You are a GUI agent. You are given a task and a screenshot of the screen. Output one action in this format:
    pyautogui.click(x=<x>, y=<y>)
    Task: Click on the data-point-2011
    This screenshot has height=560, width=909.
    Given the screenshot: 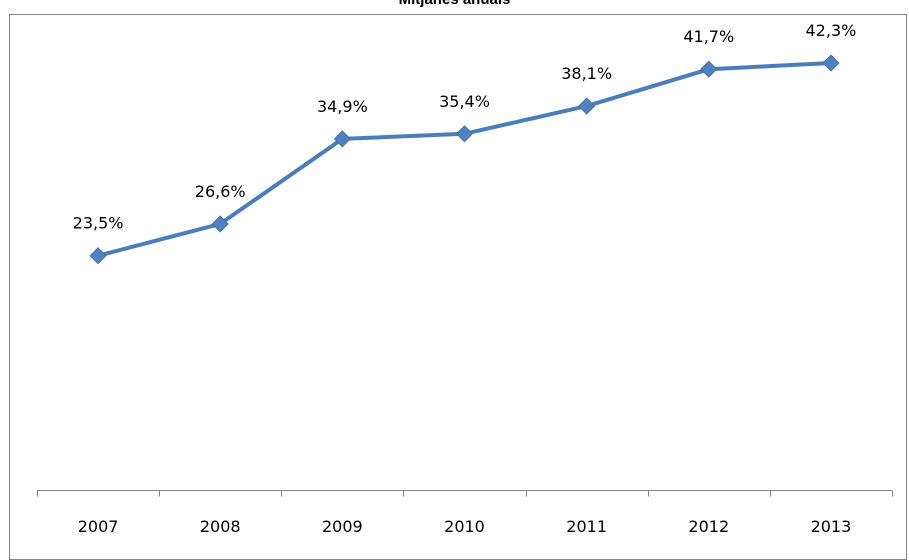 What is the action you would take?
    pyautogui.click(x=587, y=106)
    